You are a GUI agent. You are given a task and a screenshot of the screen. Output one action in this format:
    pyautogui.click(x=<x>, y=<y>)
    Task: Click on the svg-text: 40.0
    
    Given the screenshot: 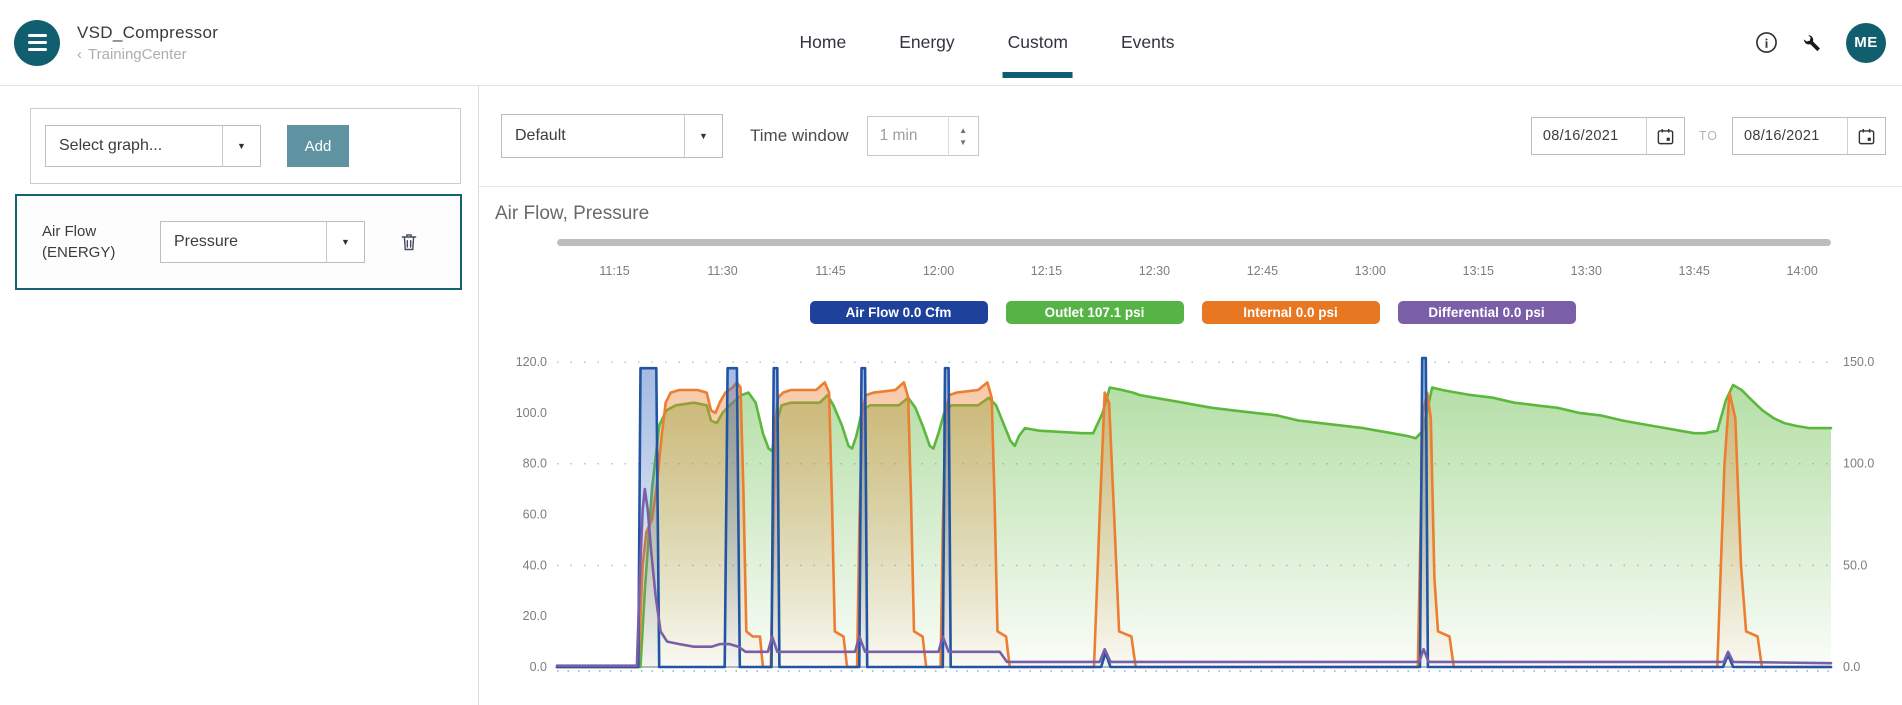 What is the action you would take?
    pyautogui.click(x=535, y=565)
    